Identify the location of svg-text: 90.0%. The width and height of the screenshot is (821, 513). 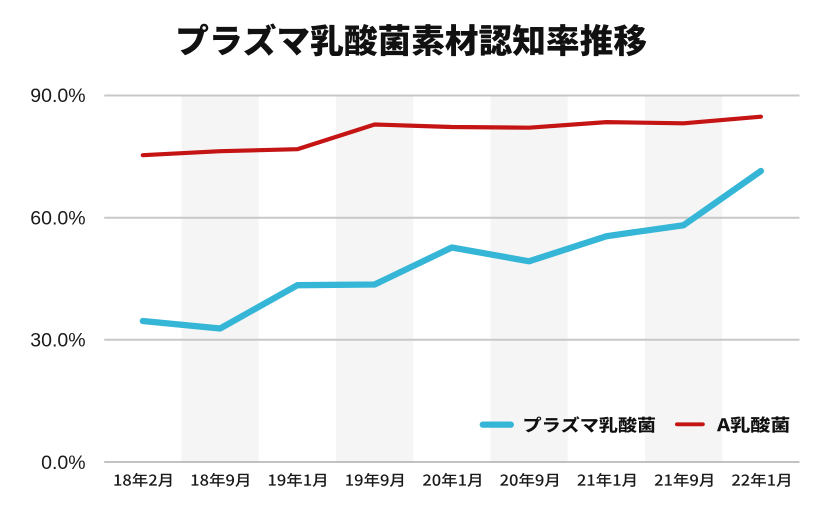
(57, 96).